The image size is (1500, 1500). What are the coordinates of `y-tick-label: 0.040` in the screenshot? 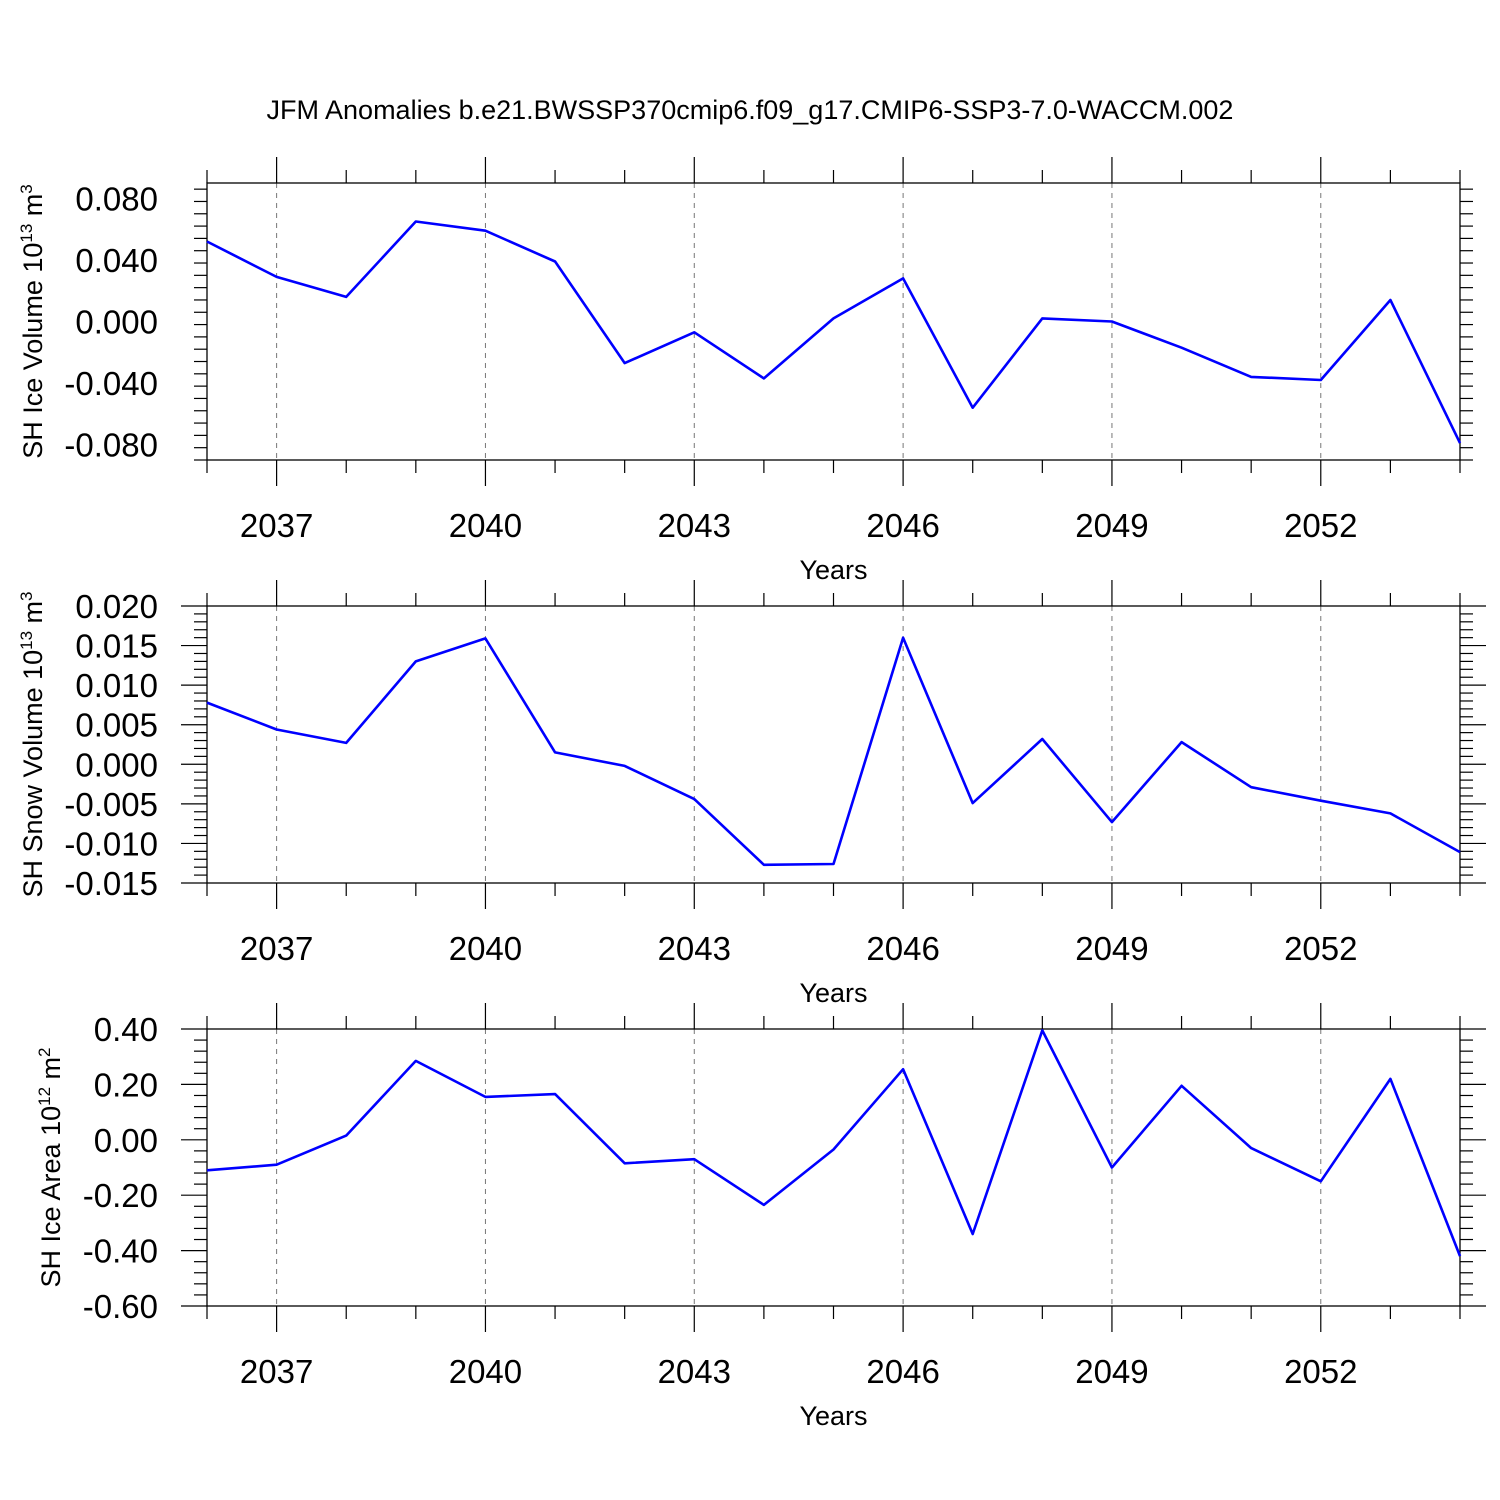 It's located at (116, 260).